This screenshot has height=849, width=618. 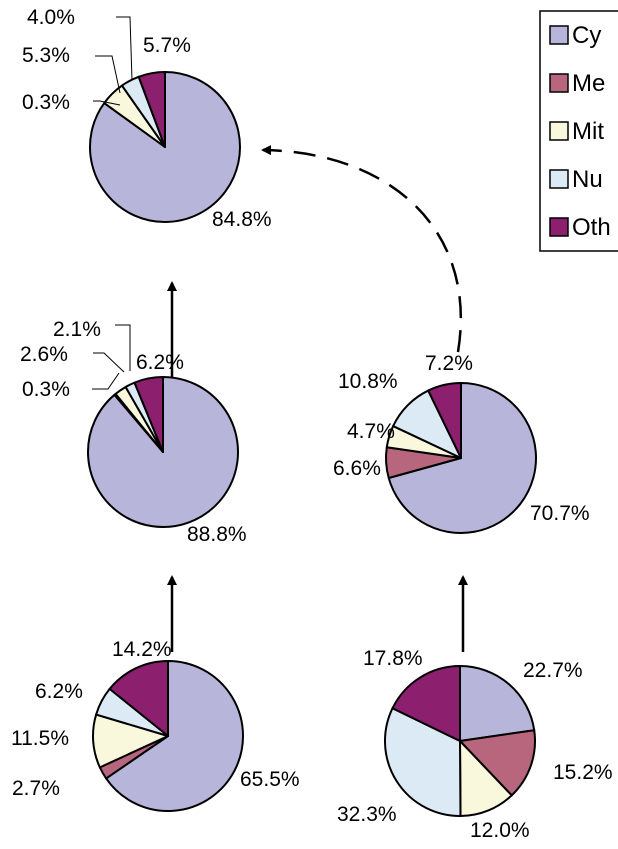 What do you see at coordinates (586, 35) in the screenshot?
I see `legend-label-cytoplasm: Cy` at bounding box center [586, 35].